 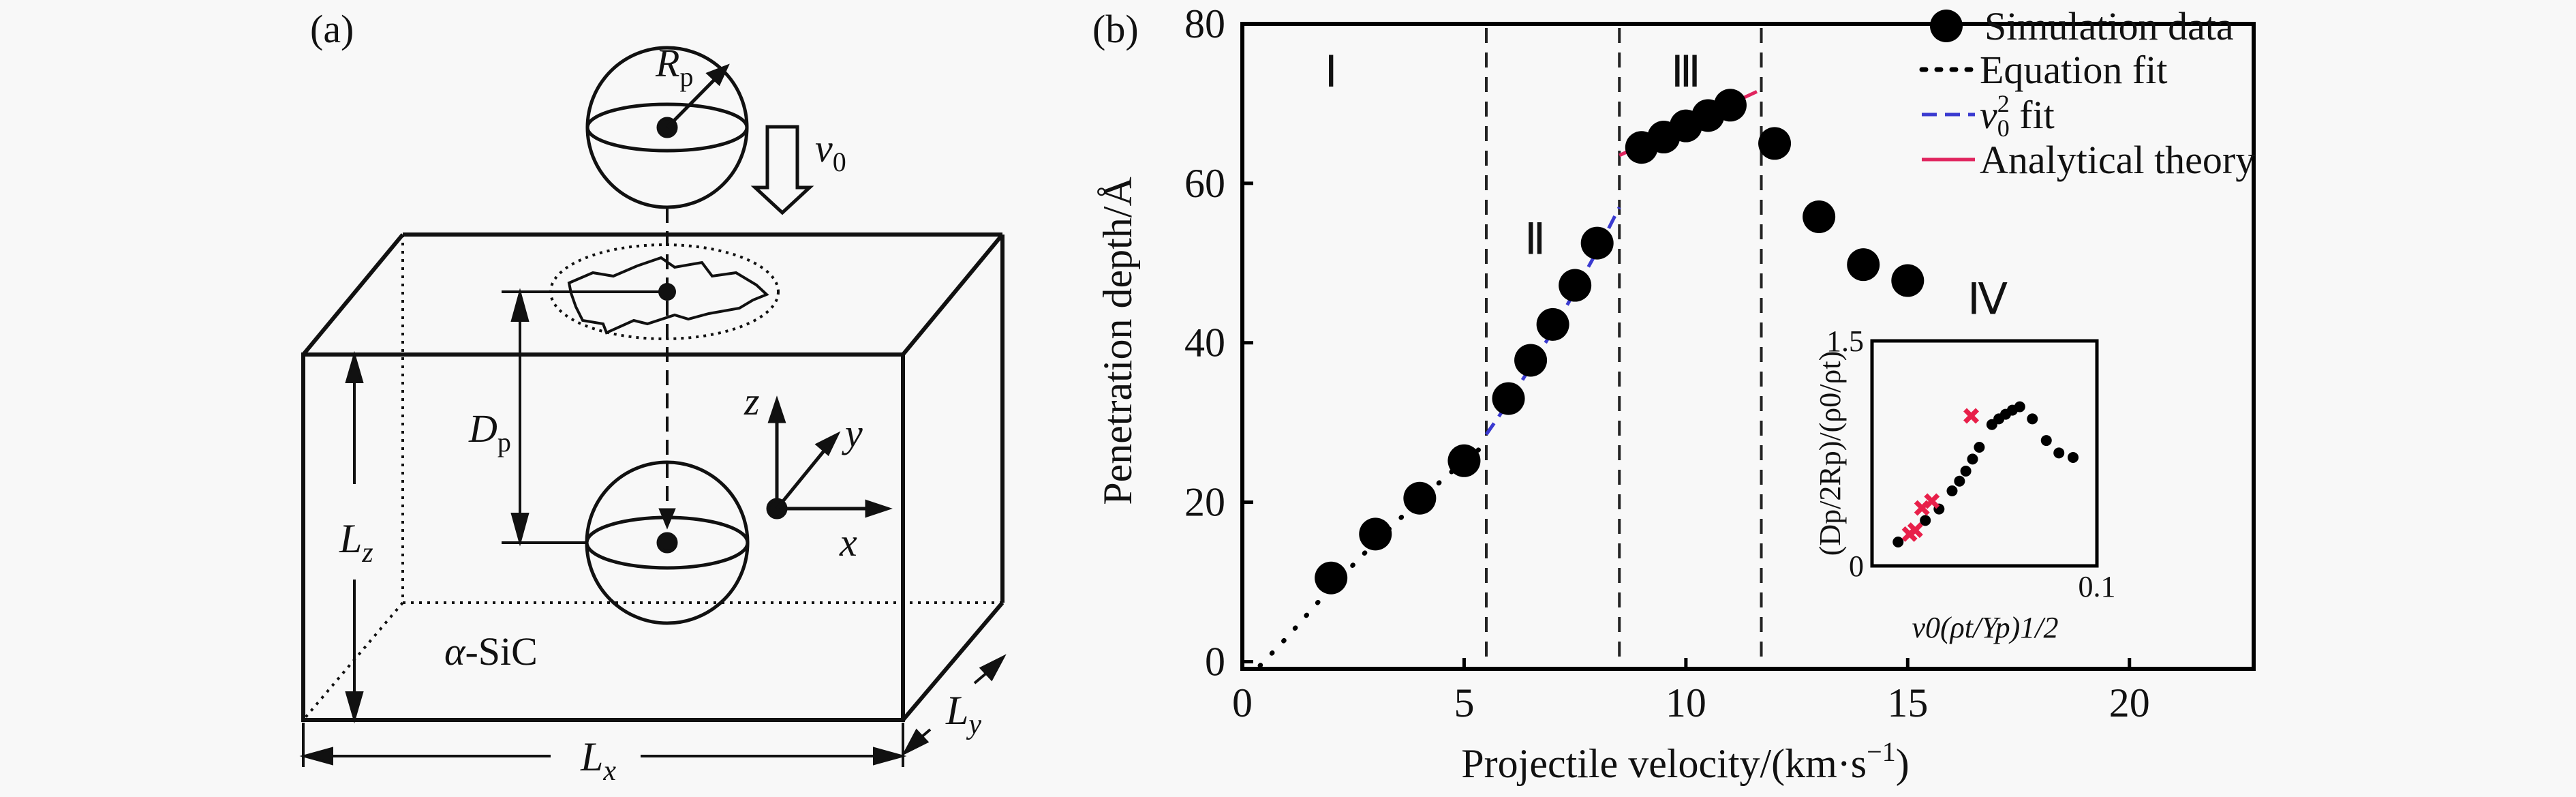 What do you see at coordinates (2097, 586) in the screenshot?
I see `inset-xtick-max: 0.1` at bounding box center [2097, 586].